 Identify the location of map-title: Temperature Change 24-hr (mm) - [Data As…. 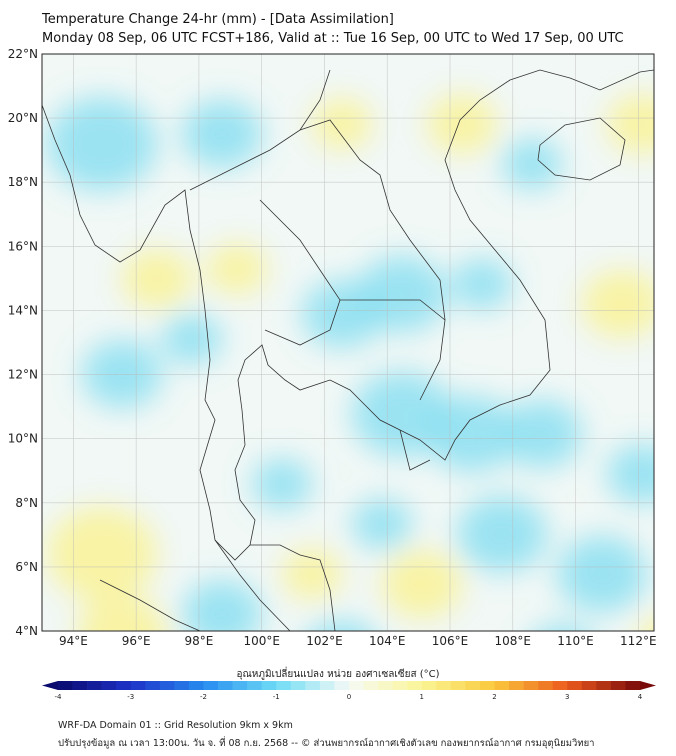
(218, 19).